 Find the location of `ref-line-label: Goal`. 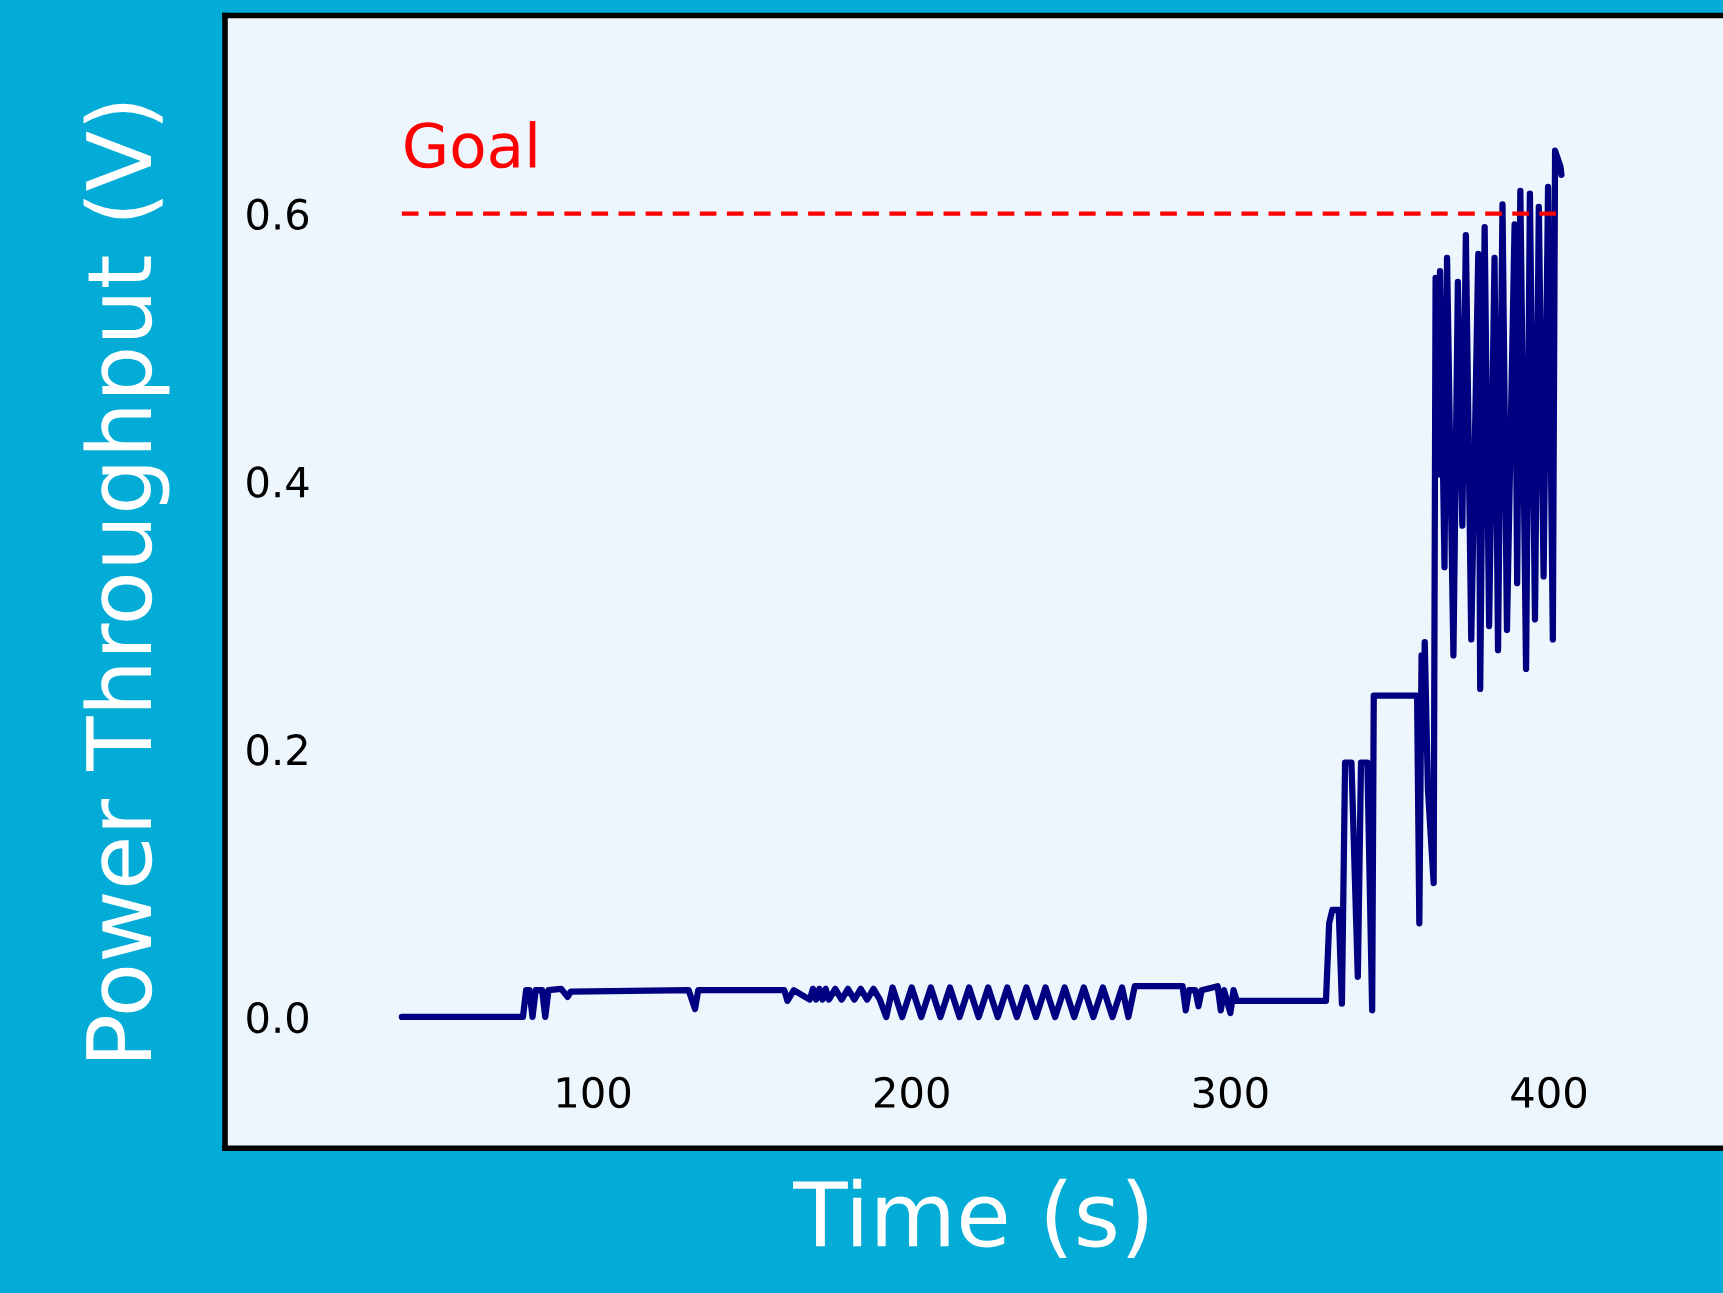

ref-line-label: Goal is located at coordinates (470, 145).